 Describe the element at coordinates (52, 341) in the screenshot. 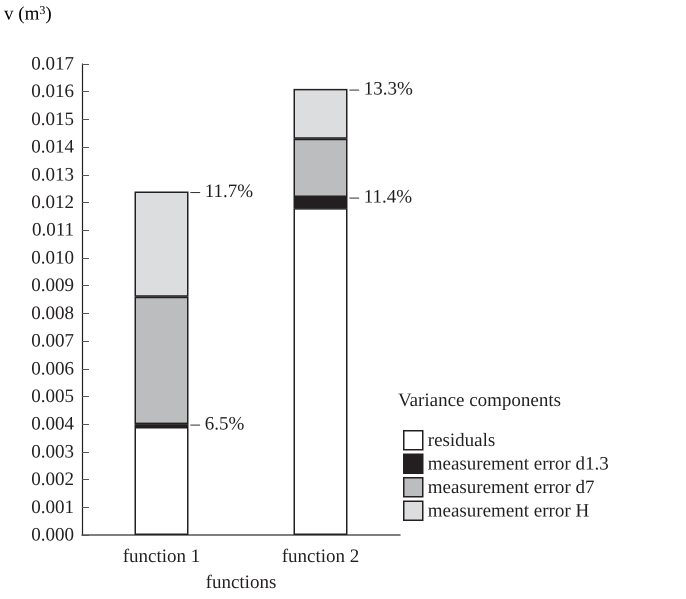

I see `y-tick-label: 0.007` at that location.